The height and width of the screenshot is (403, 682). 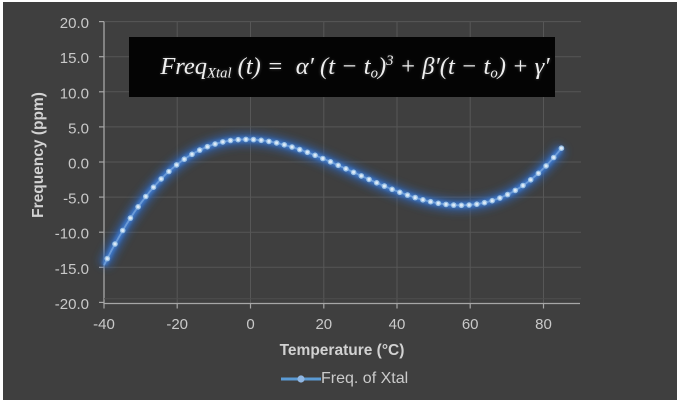 What do you see at coordinates (76, 199) in the screenshot?
I see `svg-text: -5.0` at bounding box center [76, 199].